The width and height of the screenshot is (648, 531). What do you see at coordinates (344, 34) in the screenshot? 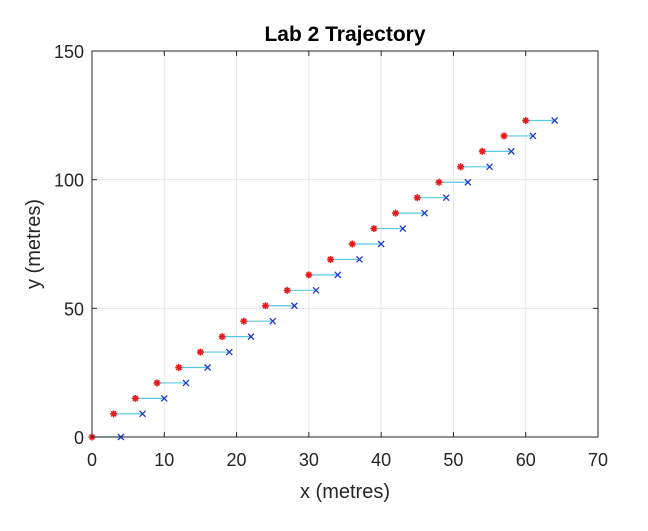
I see `chart-title: Lab 2 Trajectory` at bounding box center [344, 34].